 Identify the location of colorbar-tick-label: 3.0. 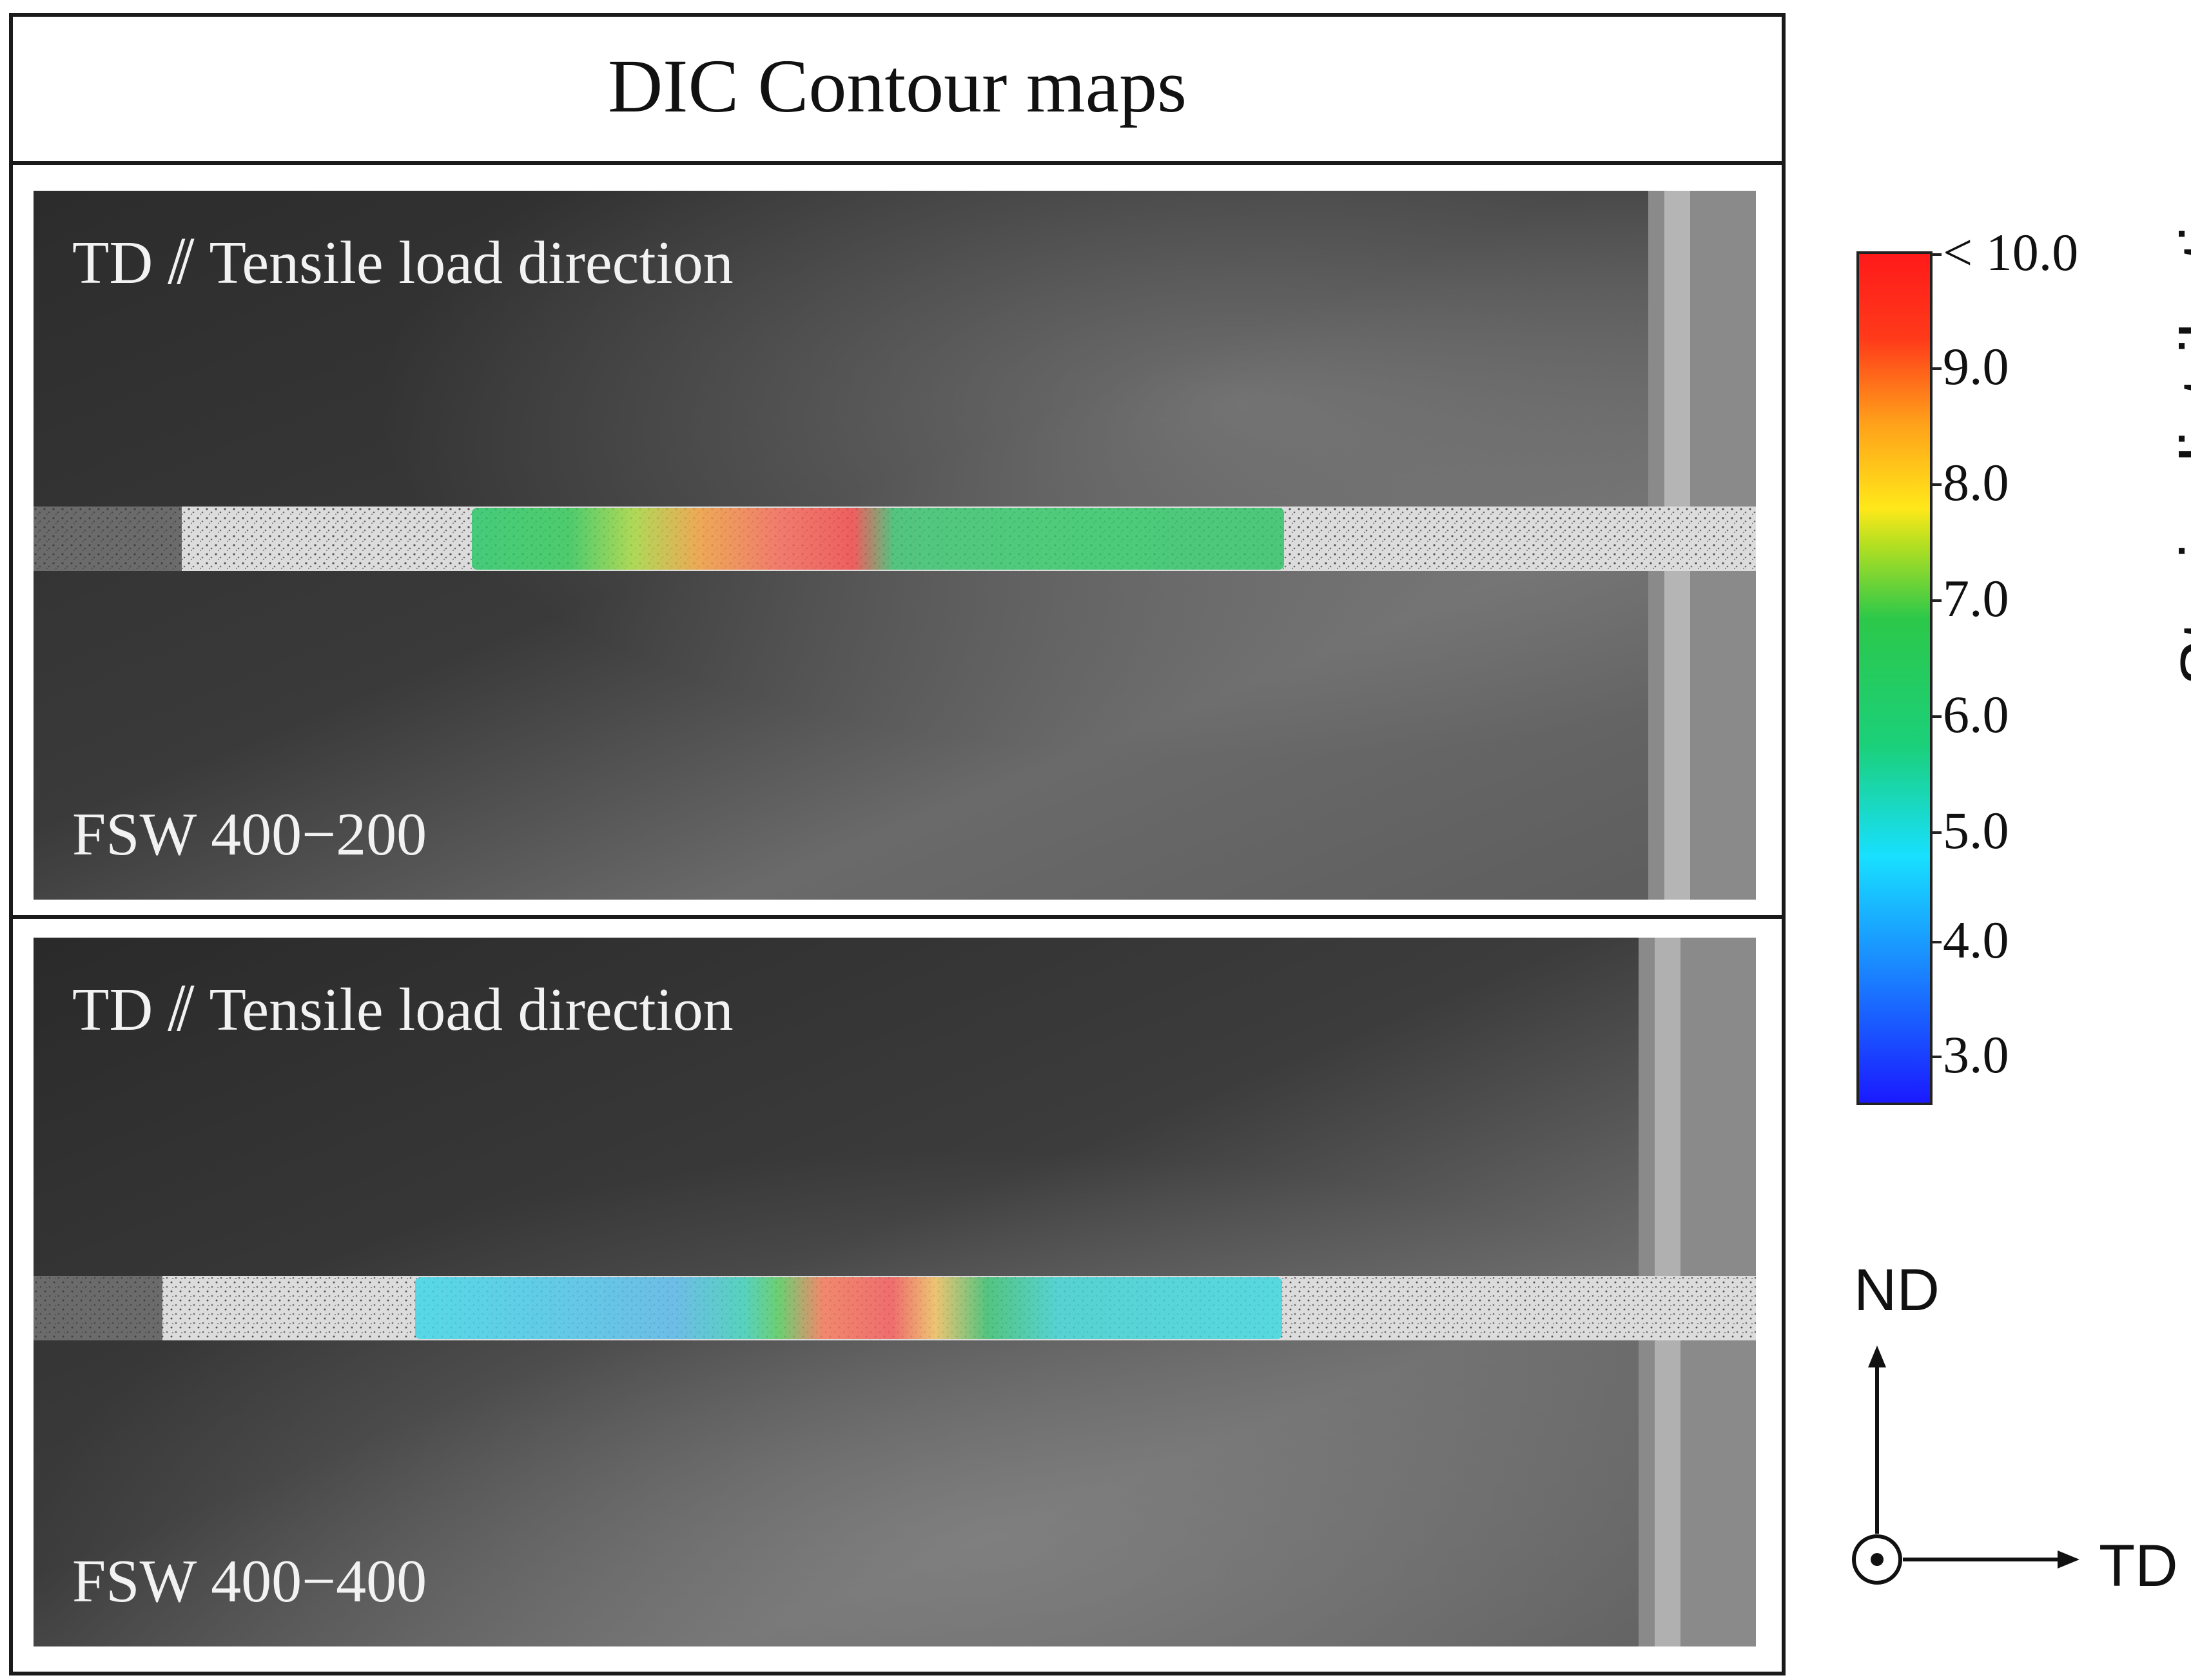
(1976, 1054).